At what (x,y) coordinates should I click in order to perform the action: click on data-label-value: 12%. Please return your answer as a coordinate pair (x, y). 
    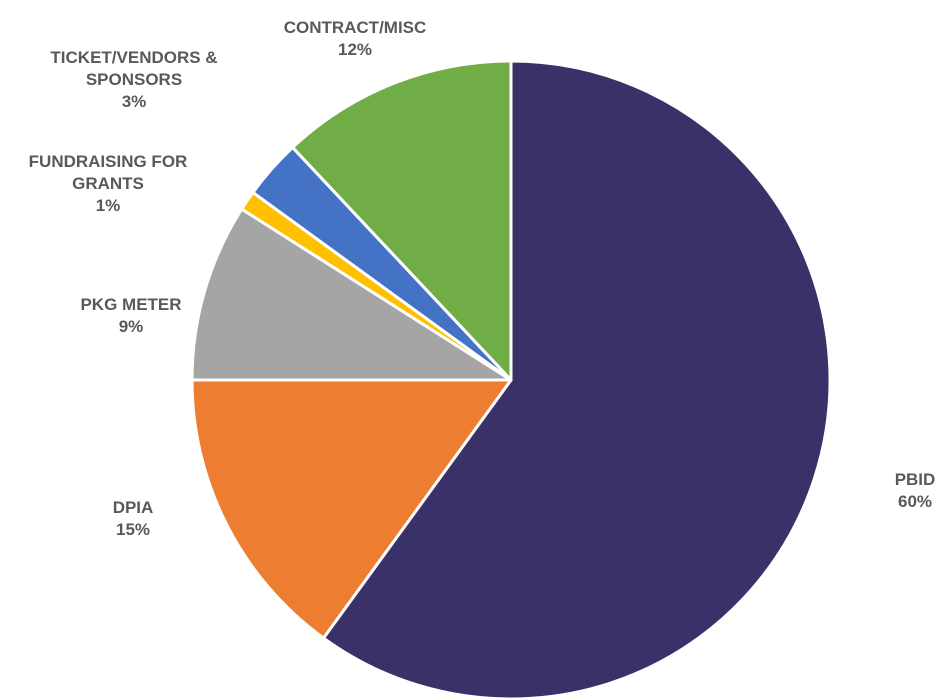
    Looking at the image, I should click on (355, 49).